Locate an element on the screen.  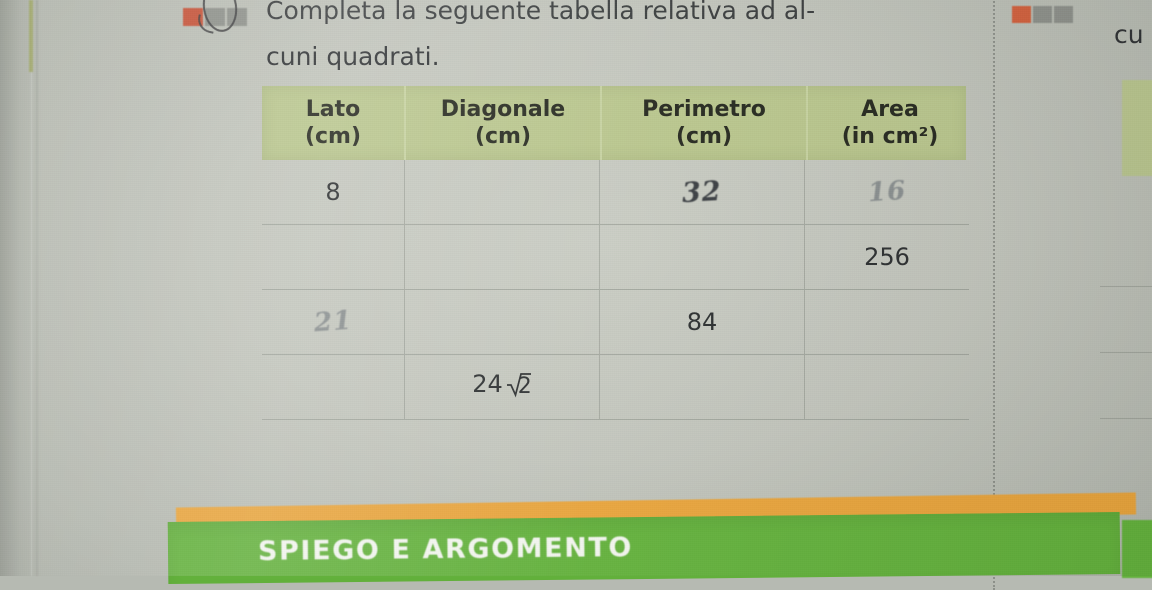
column-header-area-name: Area is located at coordinates (890, 109).